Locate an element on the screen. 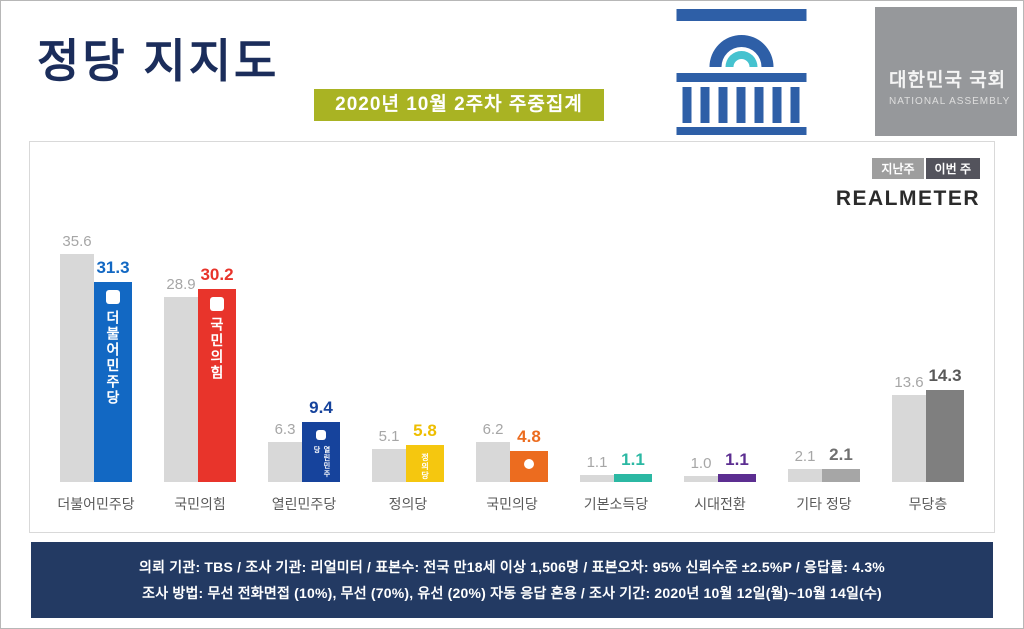 The image size is (1024, 629). page-title: 정당 지지도 is located at coordinates (158, 61).